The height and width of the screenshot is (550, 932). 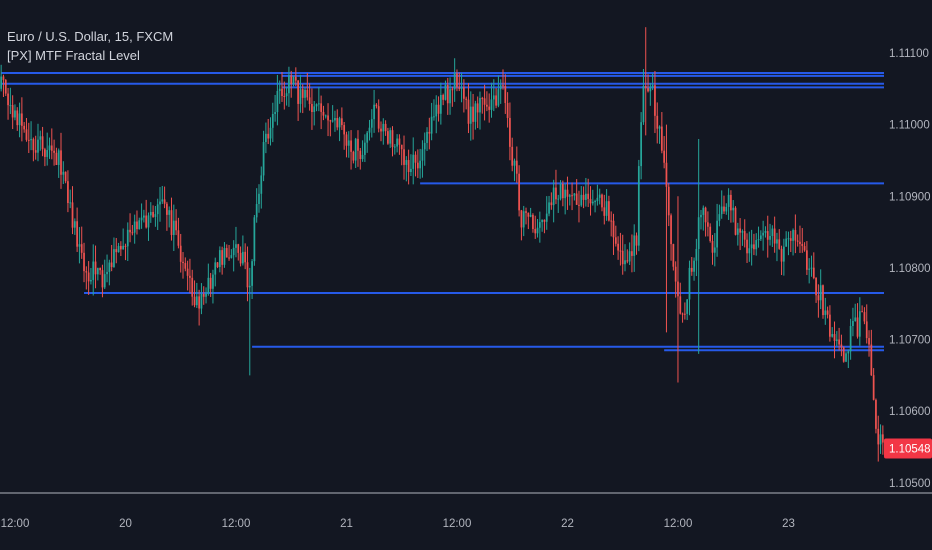 I want to click on indicator-label: [PX] MTF Fractal Level, so click(x=73, y=55).